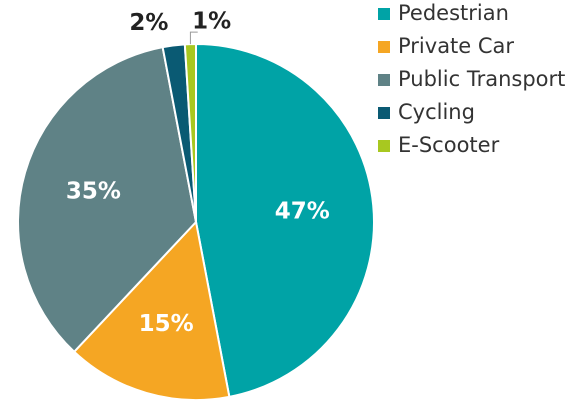 The width and height of the screenshot is (586, 403). I want to click on pie-slice, so click(151, 310).